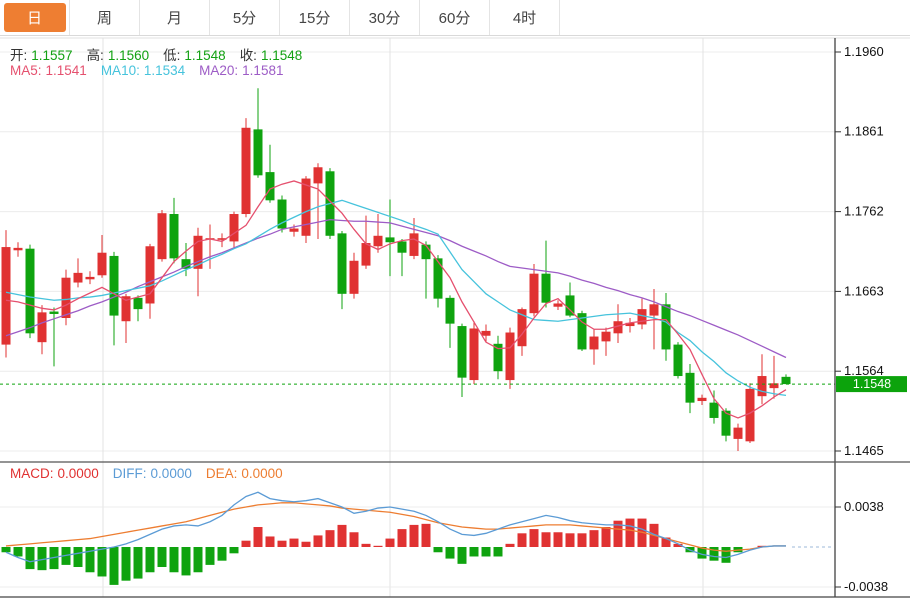  I want to click on tab-label: 15分, so click(314, 18).